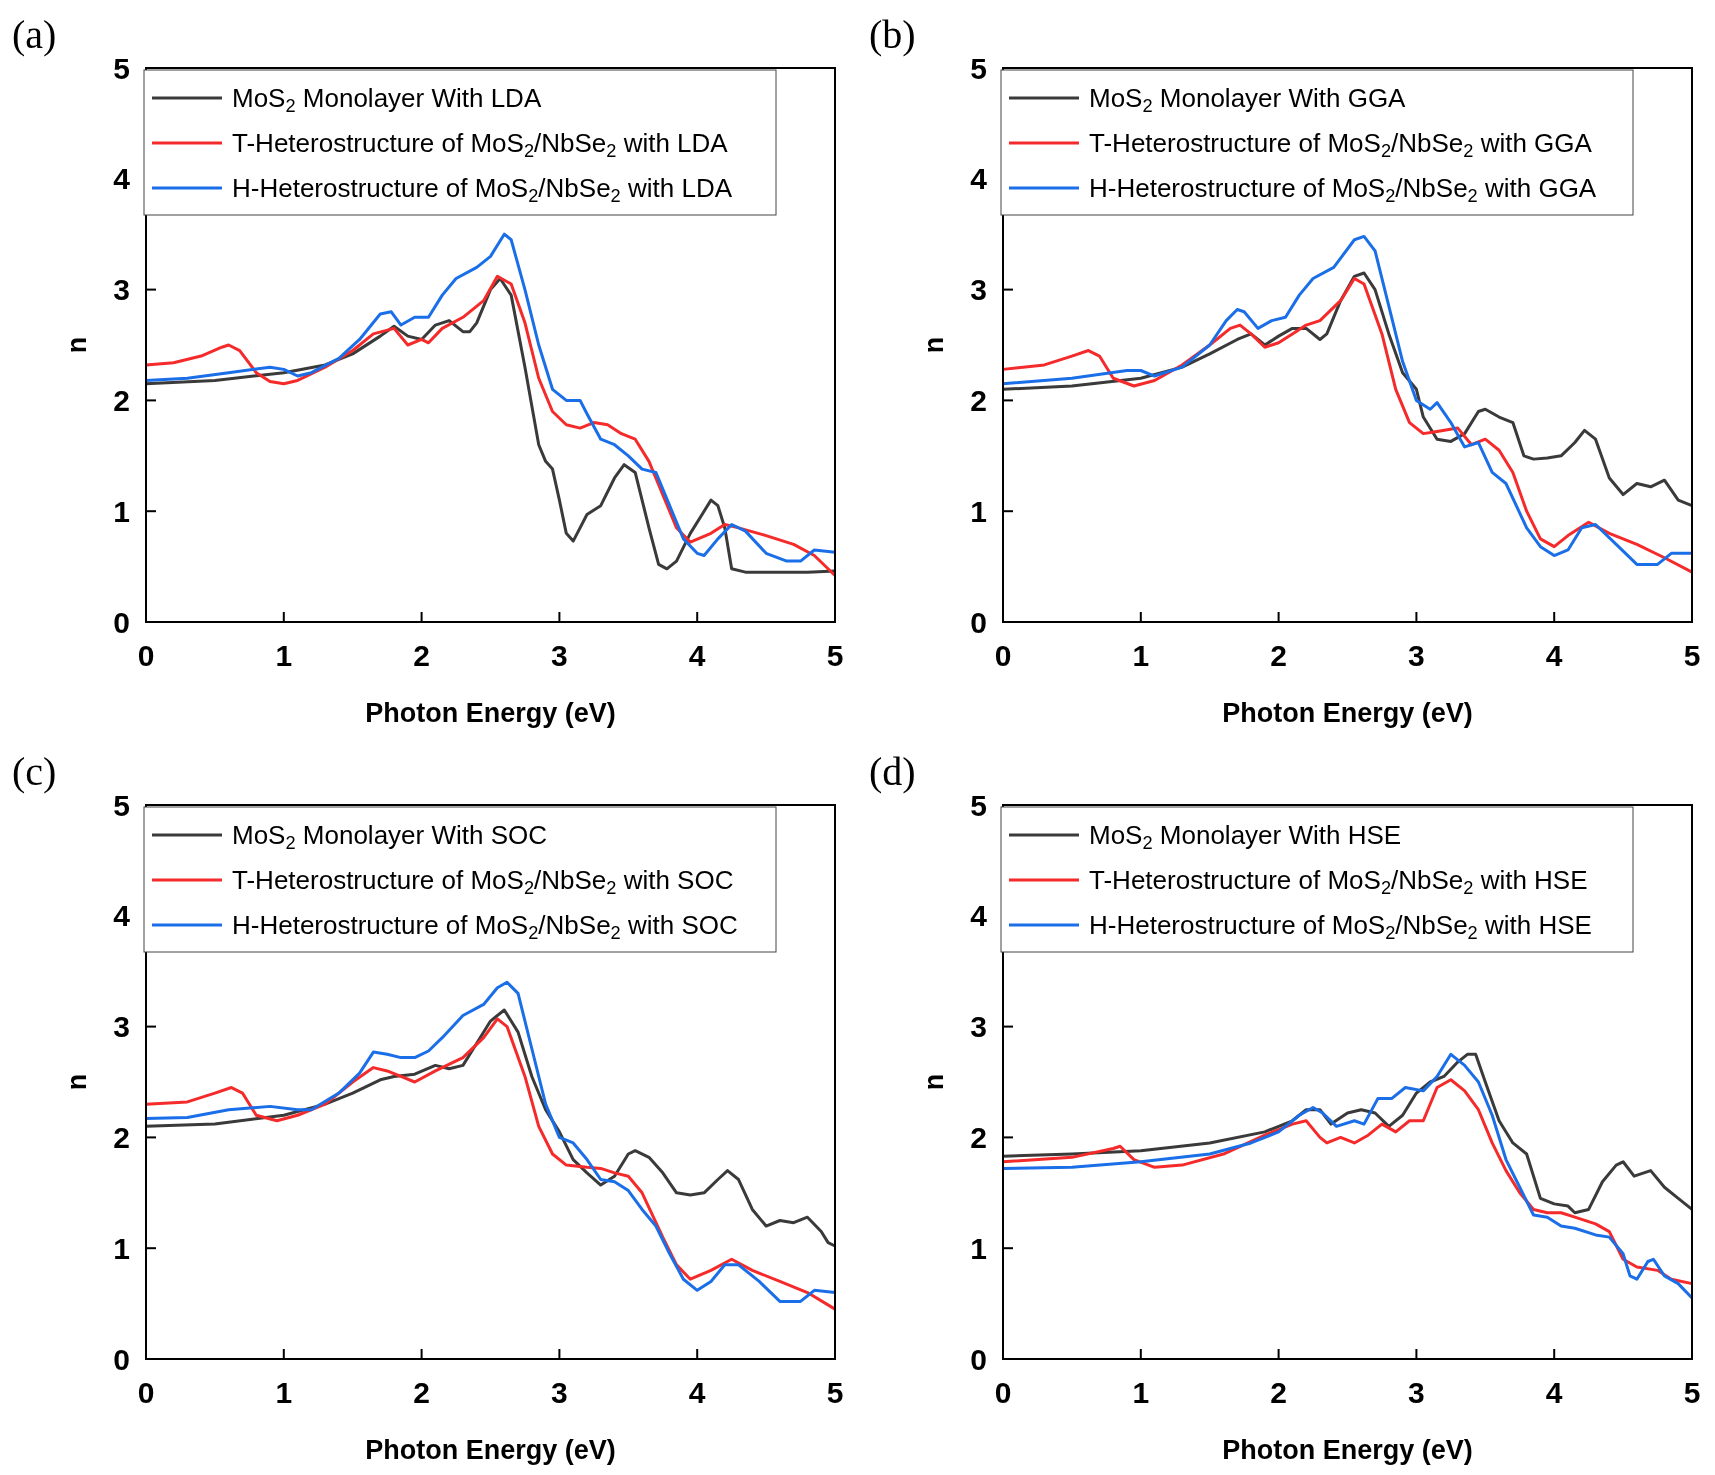 This screenshot has height=1475, width=1715. I want to click on legend-label: H-Heterostructure of MoS$_{2}$/NbSe$_{2}$ with SOC, so click(485, 927).